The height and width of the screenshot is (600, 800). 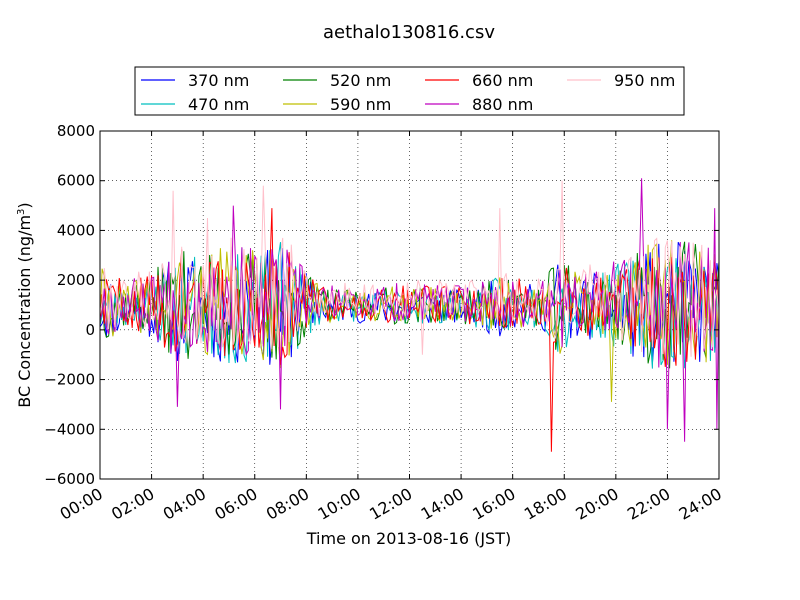 What do you see at coordinates (502, 104) in the screenshot?
I see `legend-label: 880 nm` at bounding box center [502, 104].